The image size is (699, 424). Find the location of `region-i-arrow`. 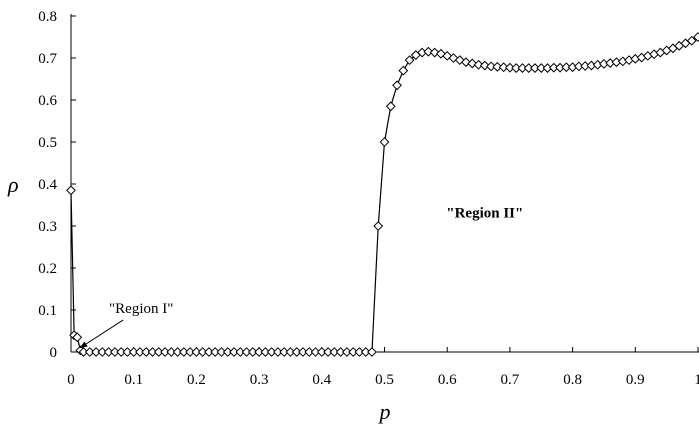

region-i-arrow is located at coordinates (101, 334).